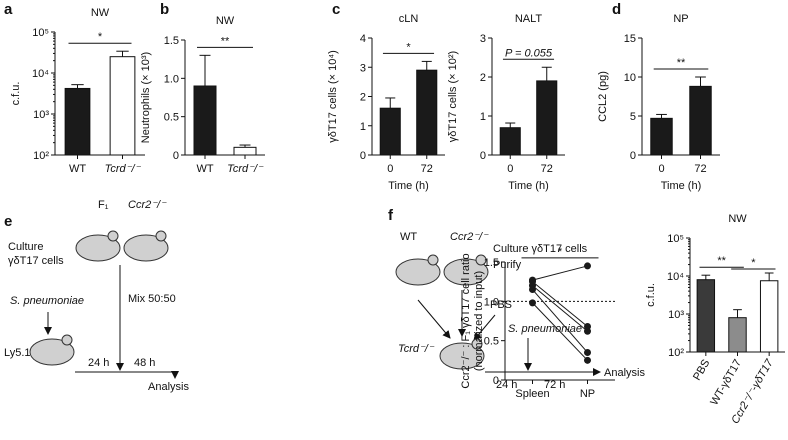 The width and height of the screenshot is (788, 440). What do you see at coordinates (701, 370) in the screenshot?
I see `x-tick-label: PBS` at bounding box center [701, 370].